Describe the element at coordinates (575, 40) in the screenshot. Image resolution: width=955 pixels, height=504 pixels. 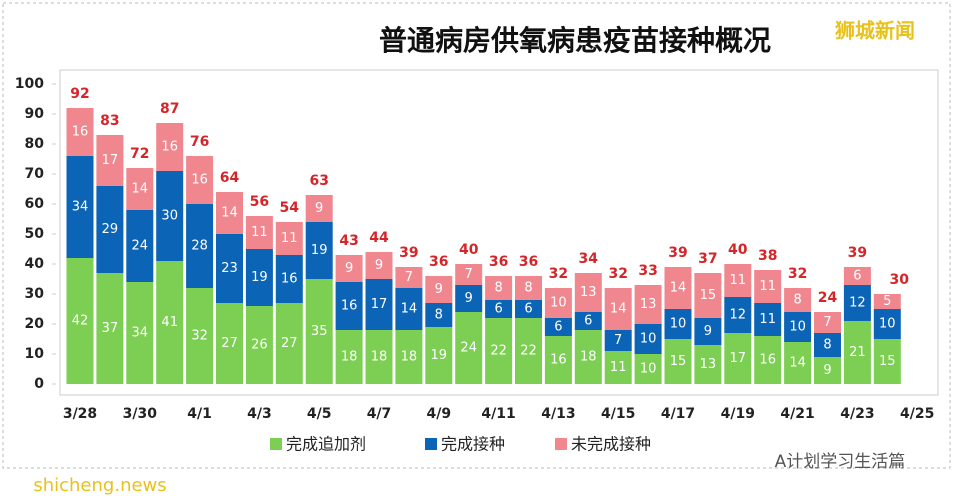
I see `chart-title: 普通病房供氧病患疫苗接种概况` at that location.